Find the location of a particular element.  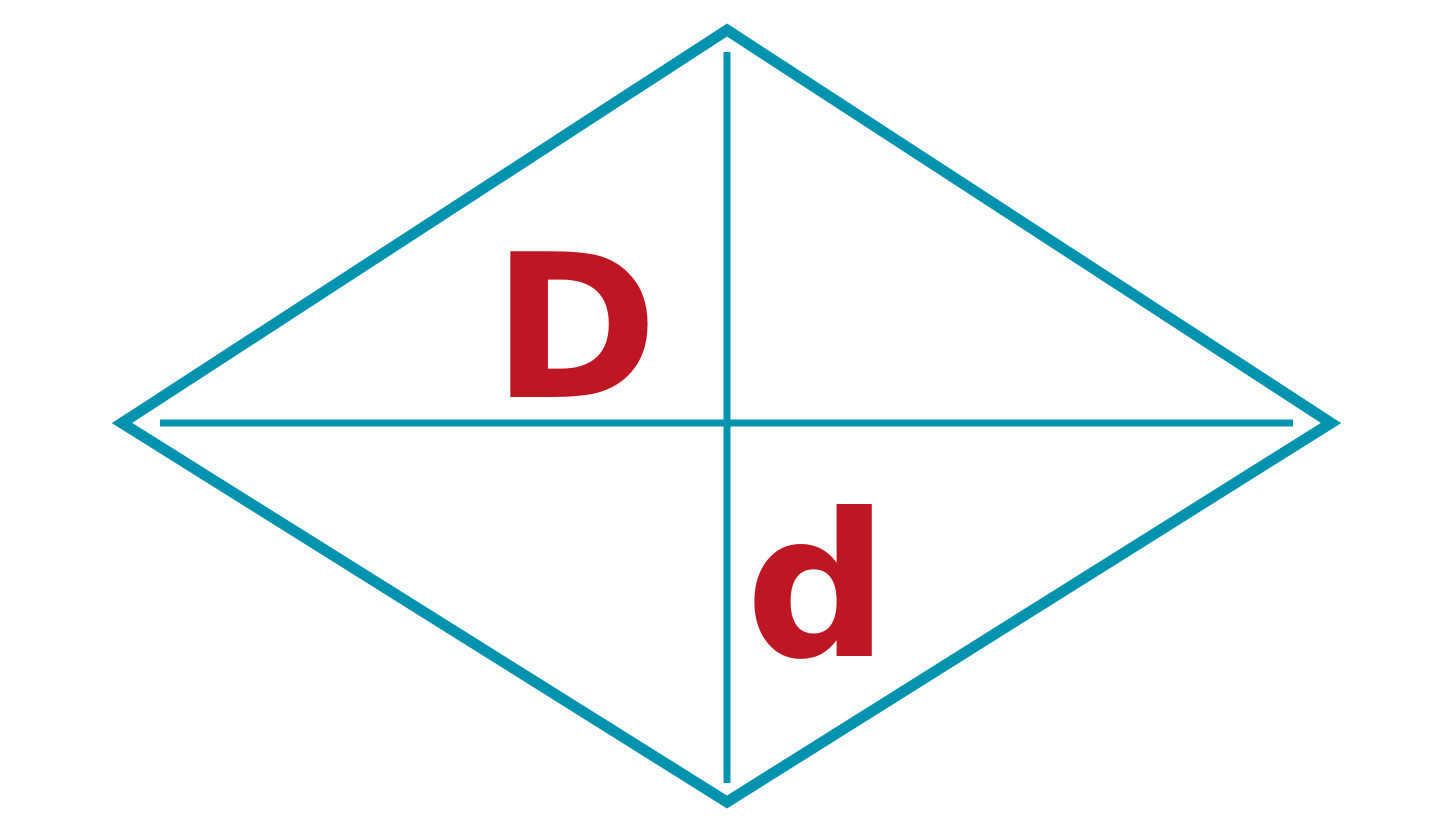

major-diagonal-label: D is located at coordinates (575, 328).